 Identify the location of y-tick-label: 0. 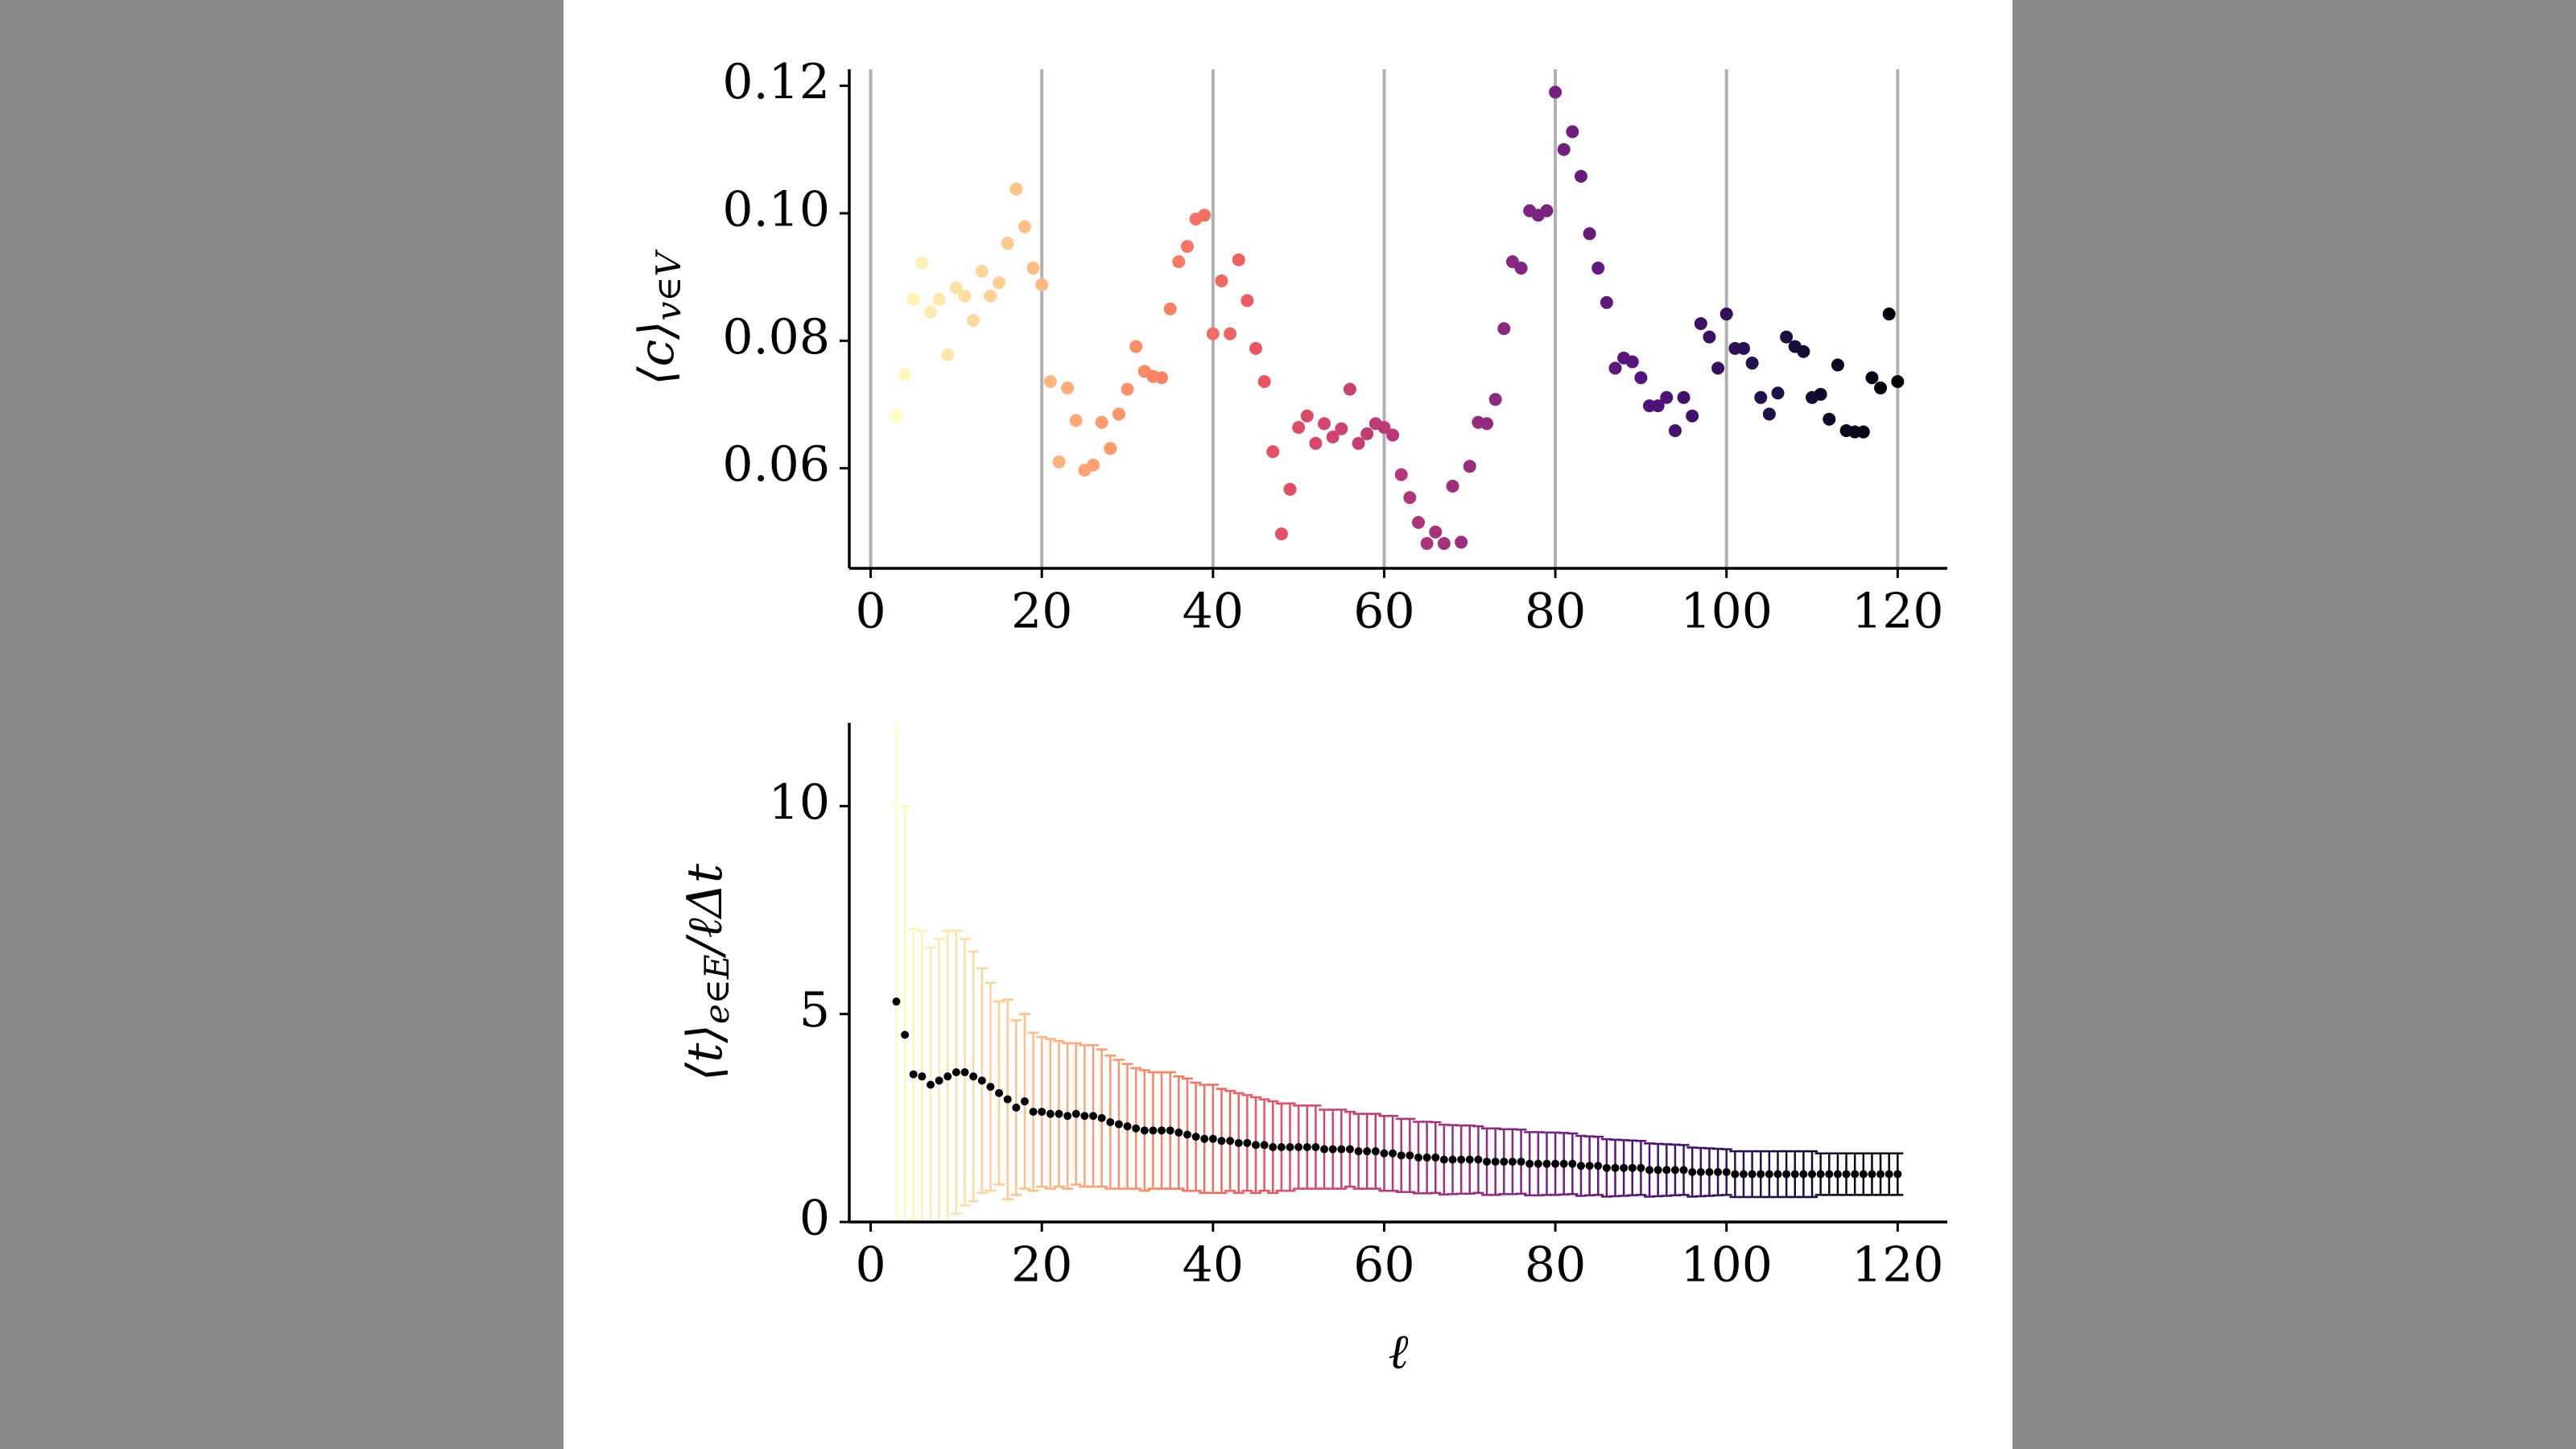
(814, 1219).